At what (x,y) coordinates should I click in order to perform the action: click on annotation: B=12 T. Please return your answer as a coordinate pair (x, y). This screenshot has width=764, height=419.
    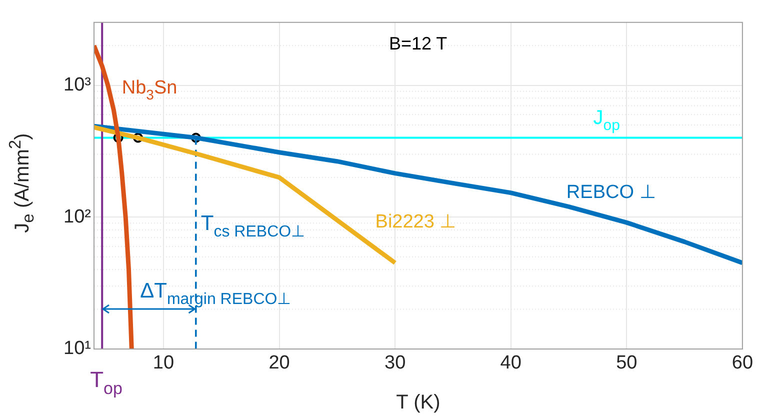
    Looking at the image, I should click on (418, 43).